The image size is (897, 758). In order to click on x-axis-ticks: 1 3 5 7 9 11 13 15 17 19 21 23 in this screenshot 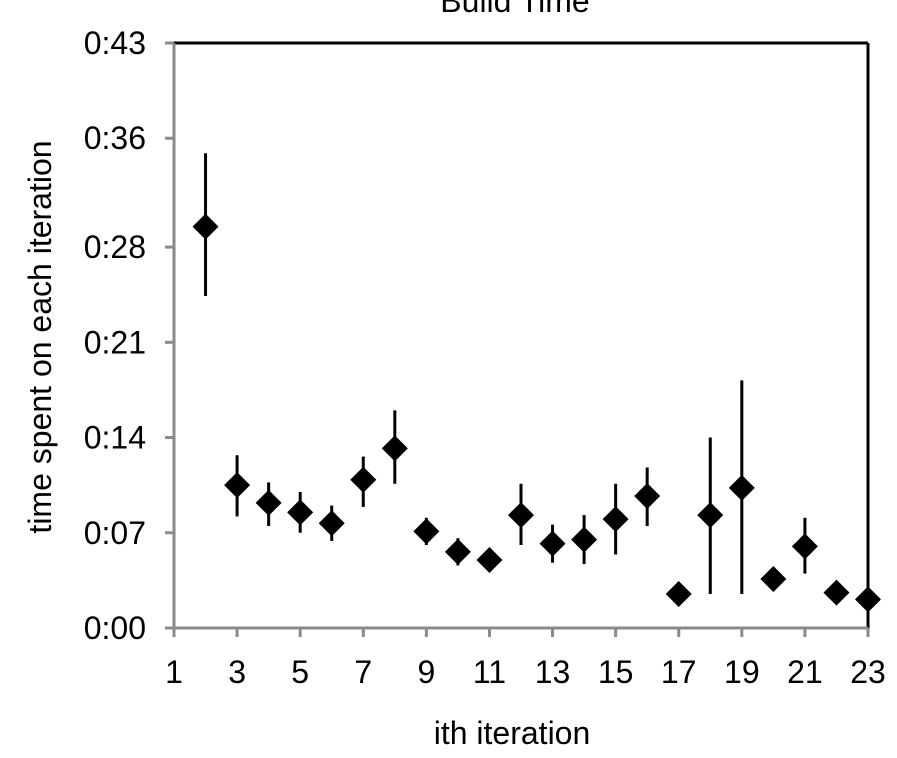, I will do `click(525, 659)`.